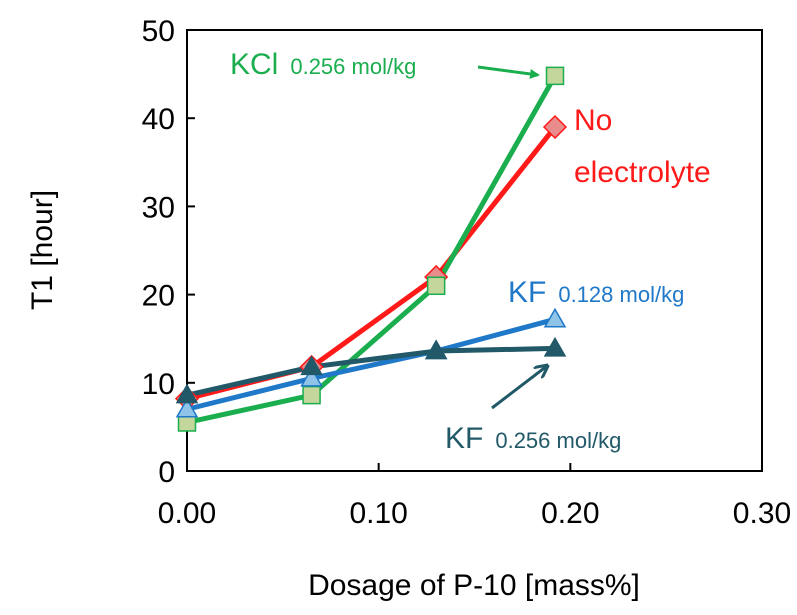  I want to click on annotation-kcl: KCl 0.256 mol/kg, so click(385, 64).